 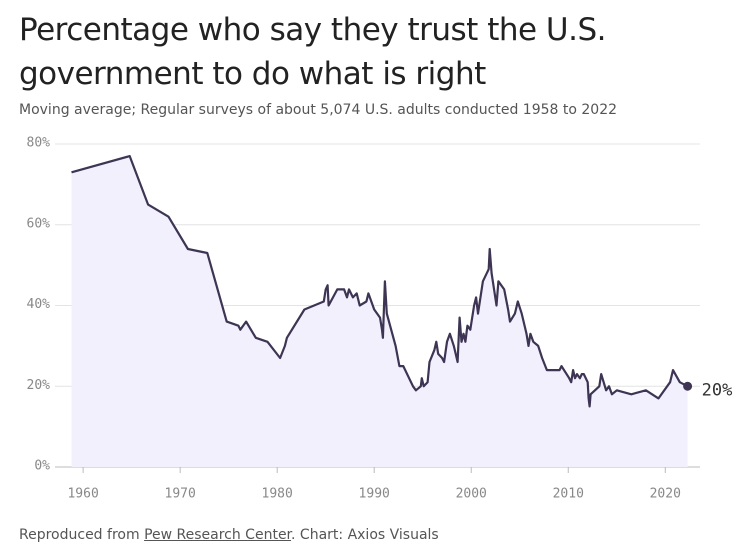 What do you see at coordinates (39, 385) in the screenshot?
I see `y-tick-label: 20%` at bounding box center [39, 385].